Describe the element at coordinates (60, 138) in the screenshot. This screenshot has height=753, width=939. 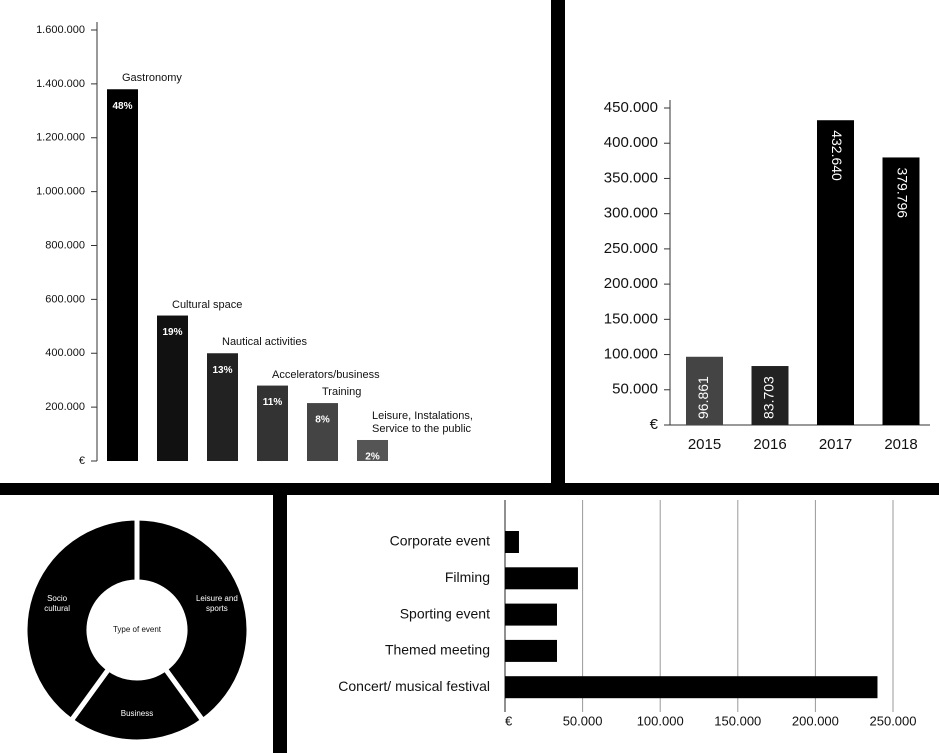
I see `y-tick-label: 1.200.000` at that location.